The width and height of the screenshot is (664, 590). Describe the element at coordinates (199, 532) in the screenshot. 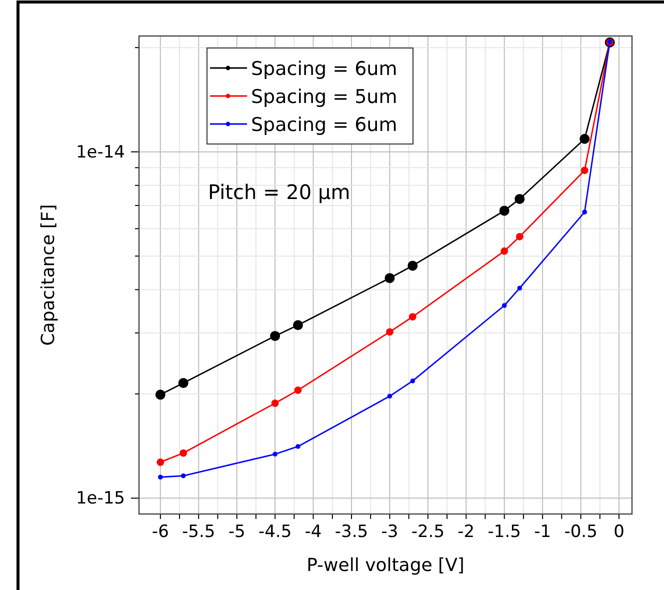

I see `x-tick-label: -5.5` at that location.